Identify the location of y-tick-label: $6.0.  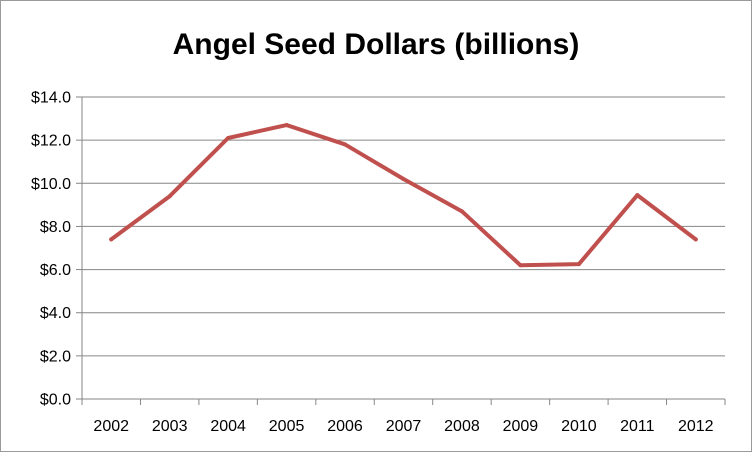
(55, 270).